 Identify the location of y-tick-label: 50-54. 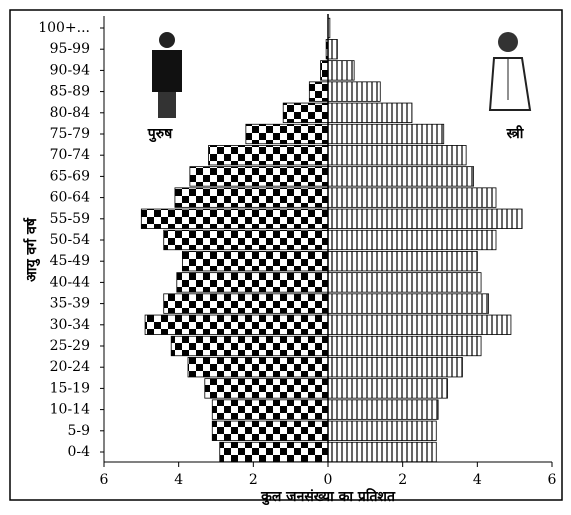
(70, 240).